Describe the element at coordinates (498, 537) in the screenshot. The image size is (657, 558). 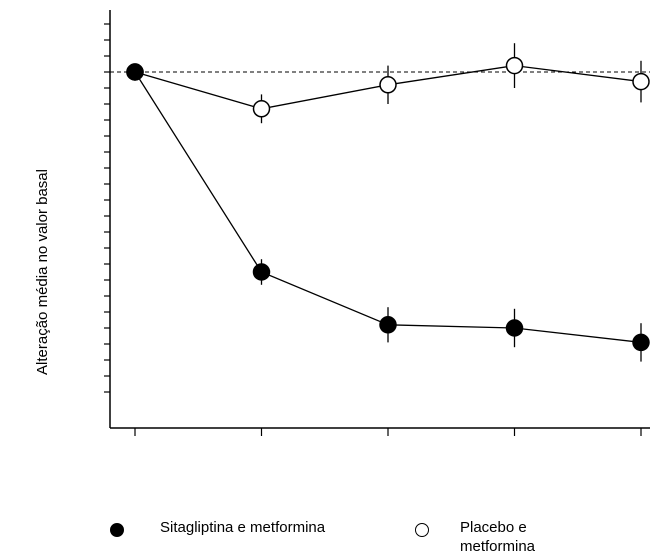
I see `legend-label-placebo: Placebo e metformina` at that location.